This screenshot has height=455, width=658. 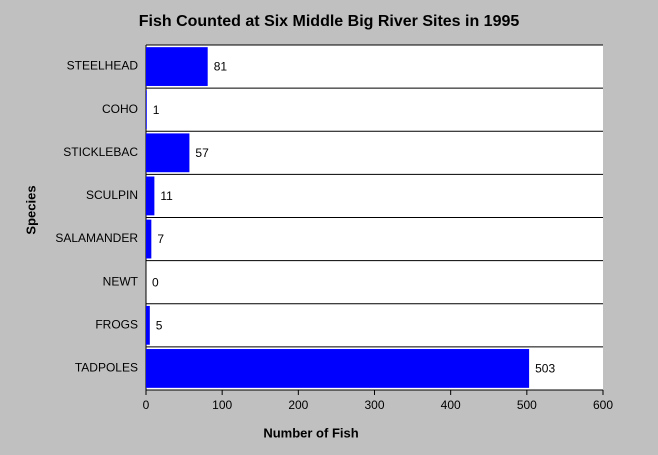 I want to click on value-label: 81, so click(x=221, y=67).